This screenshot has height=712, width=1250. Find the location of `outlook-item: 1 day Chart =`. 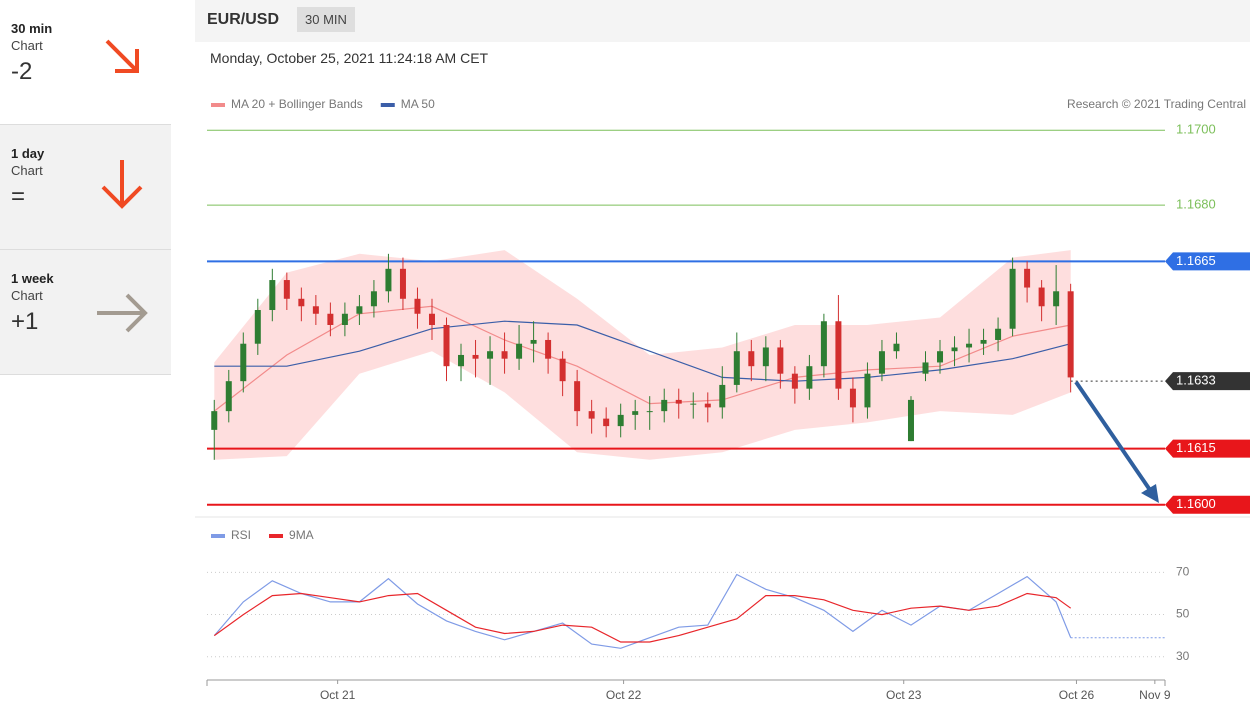

outlook-item: 1 day Chart = is located at coordinates (85, 187).